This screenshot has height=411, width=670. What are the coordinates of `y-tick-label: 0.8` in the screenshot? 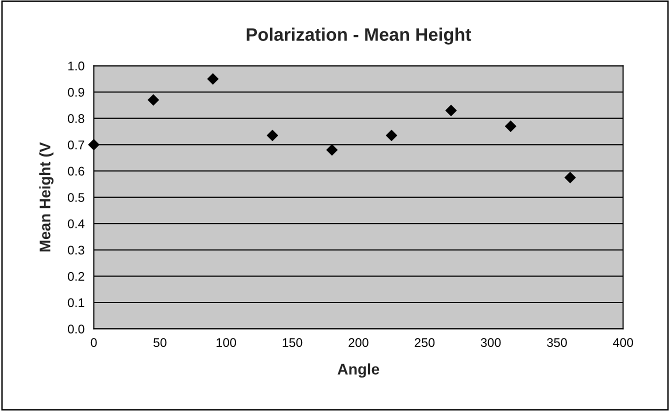 It's located at (76, 119).